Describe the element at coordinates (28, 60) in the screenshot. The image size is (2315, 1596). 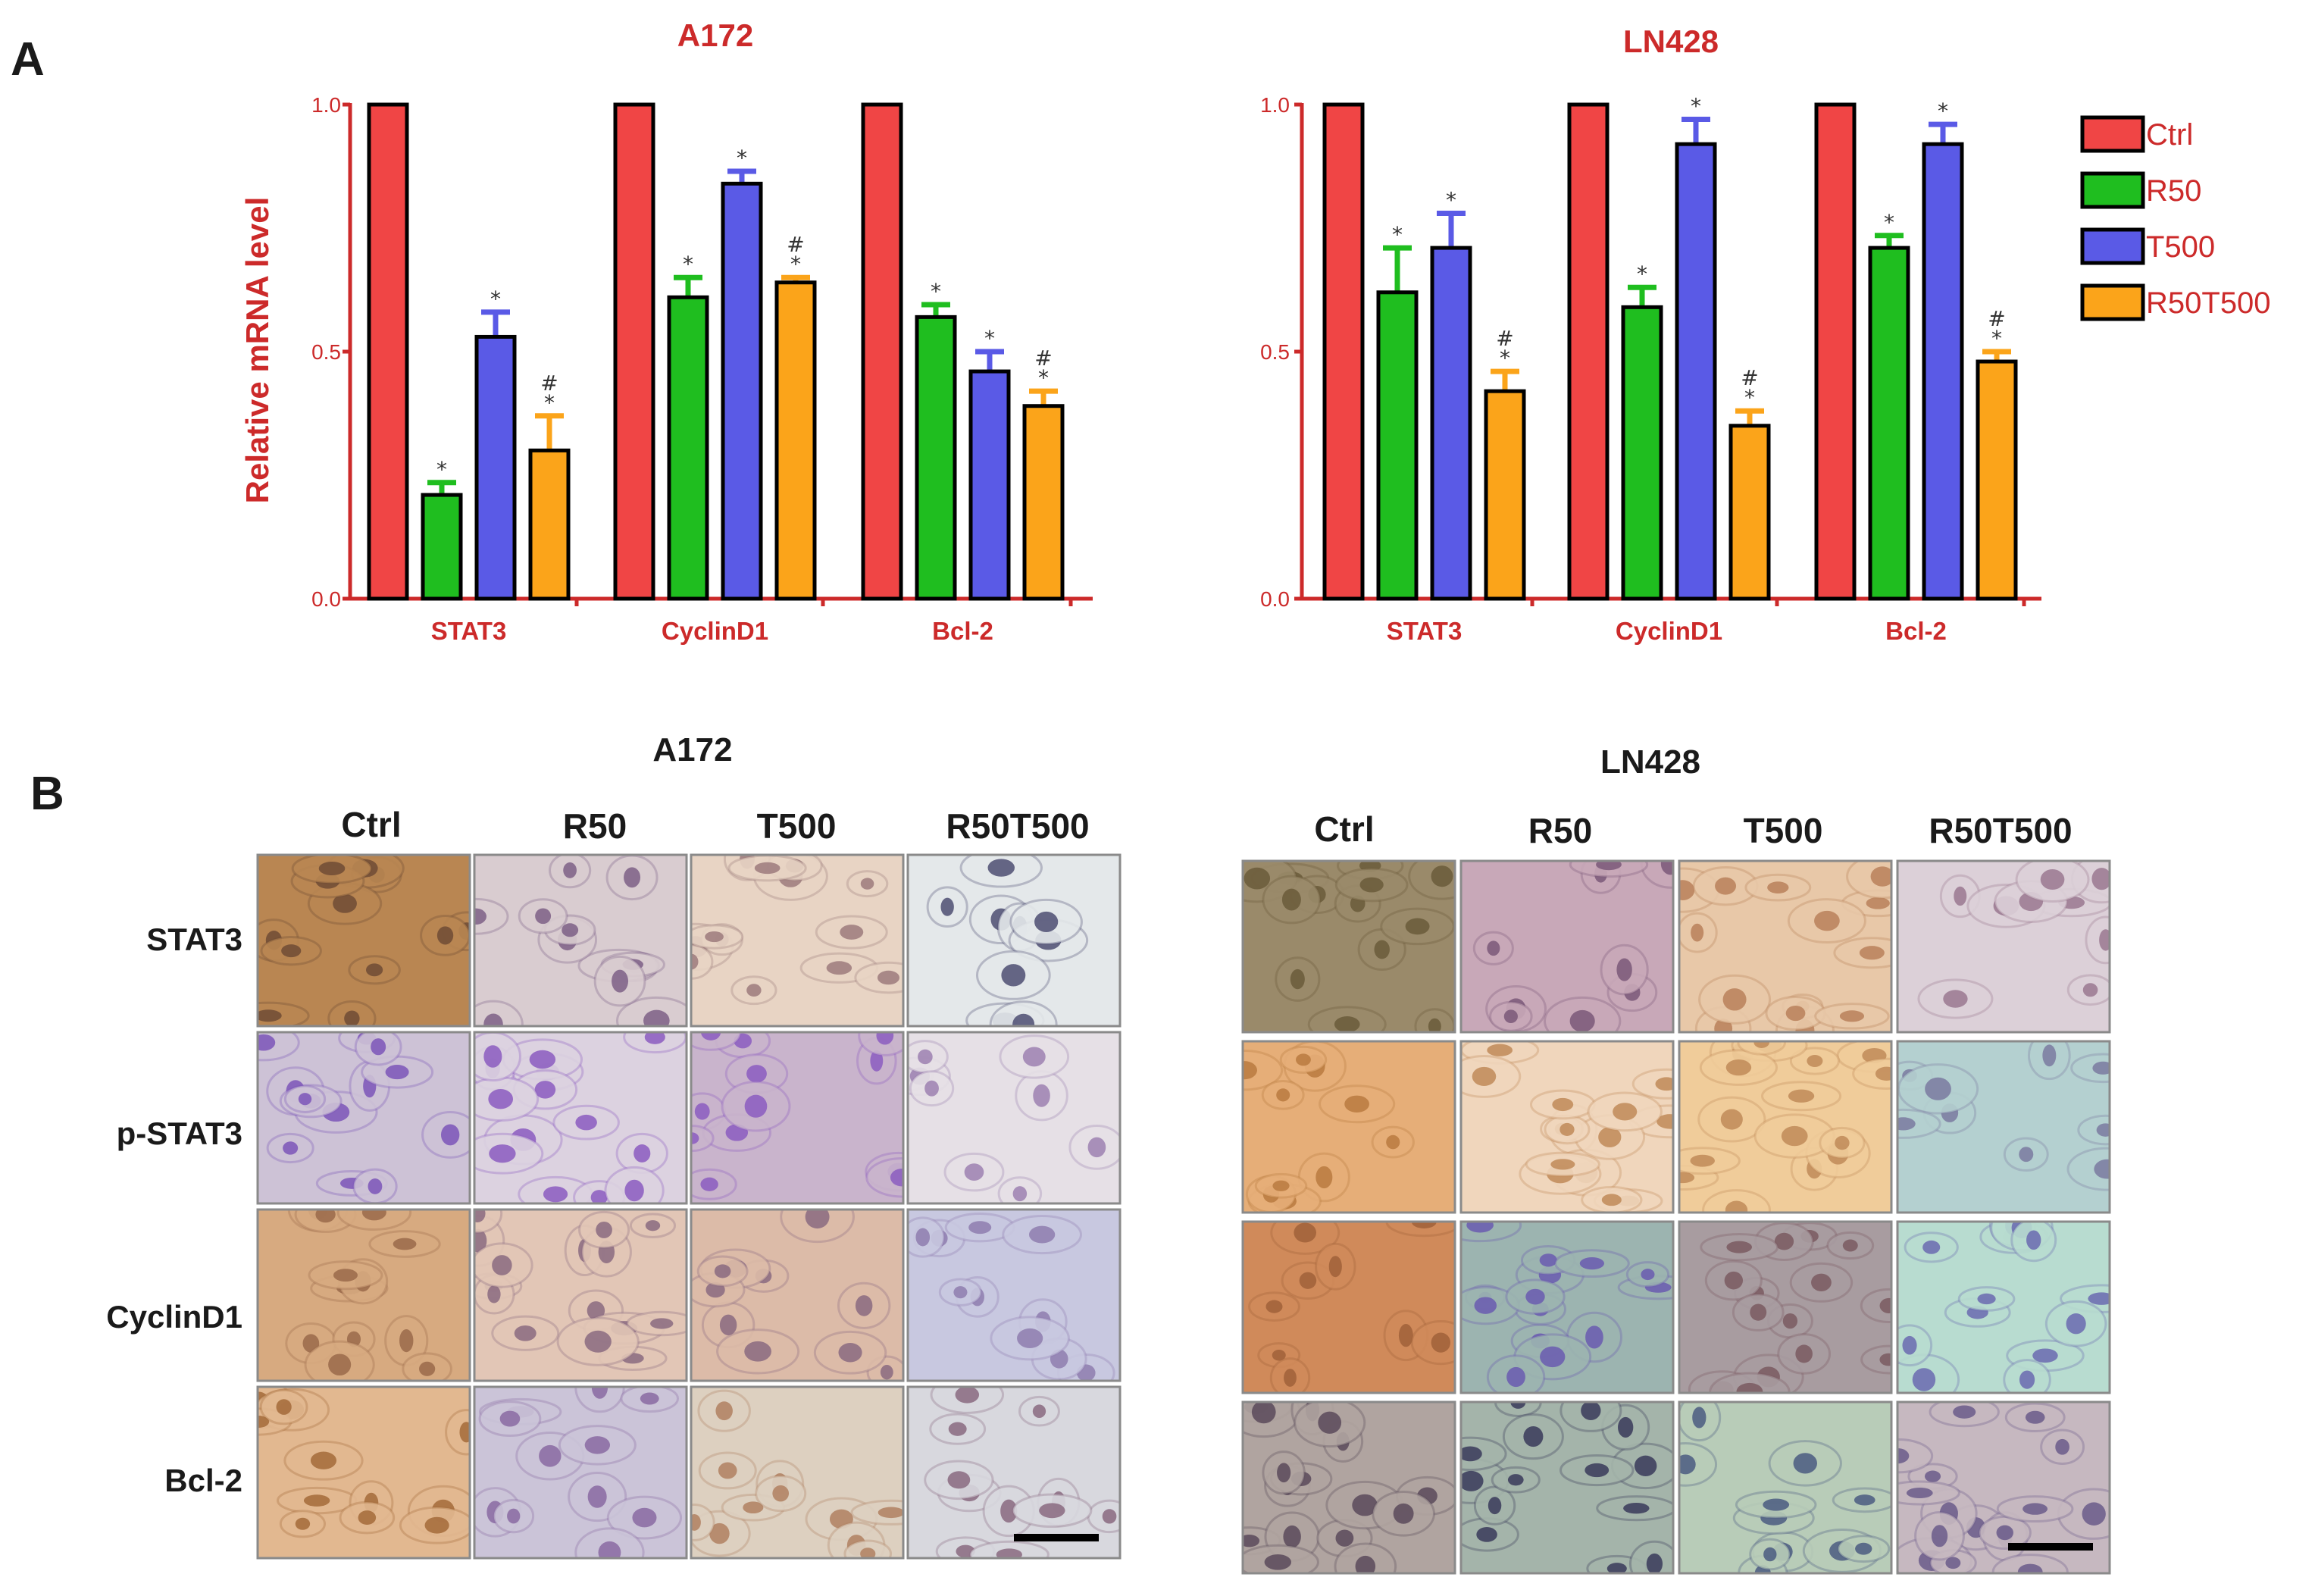
I see `panel-a-label: A` at that location.